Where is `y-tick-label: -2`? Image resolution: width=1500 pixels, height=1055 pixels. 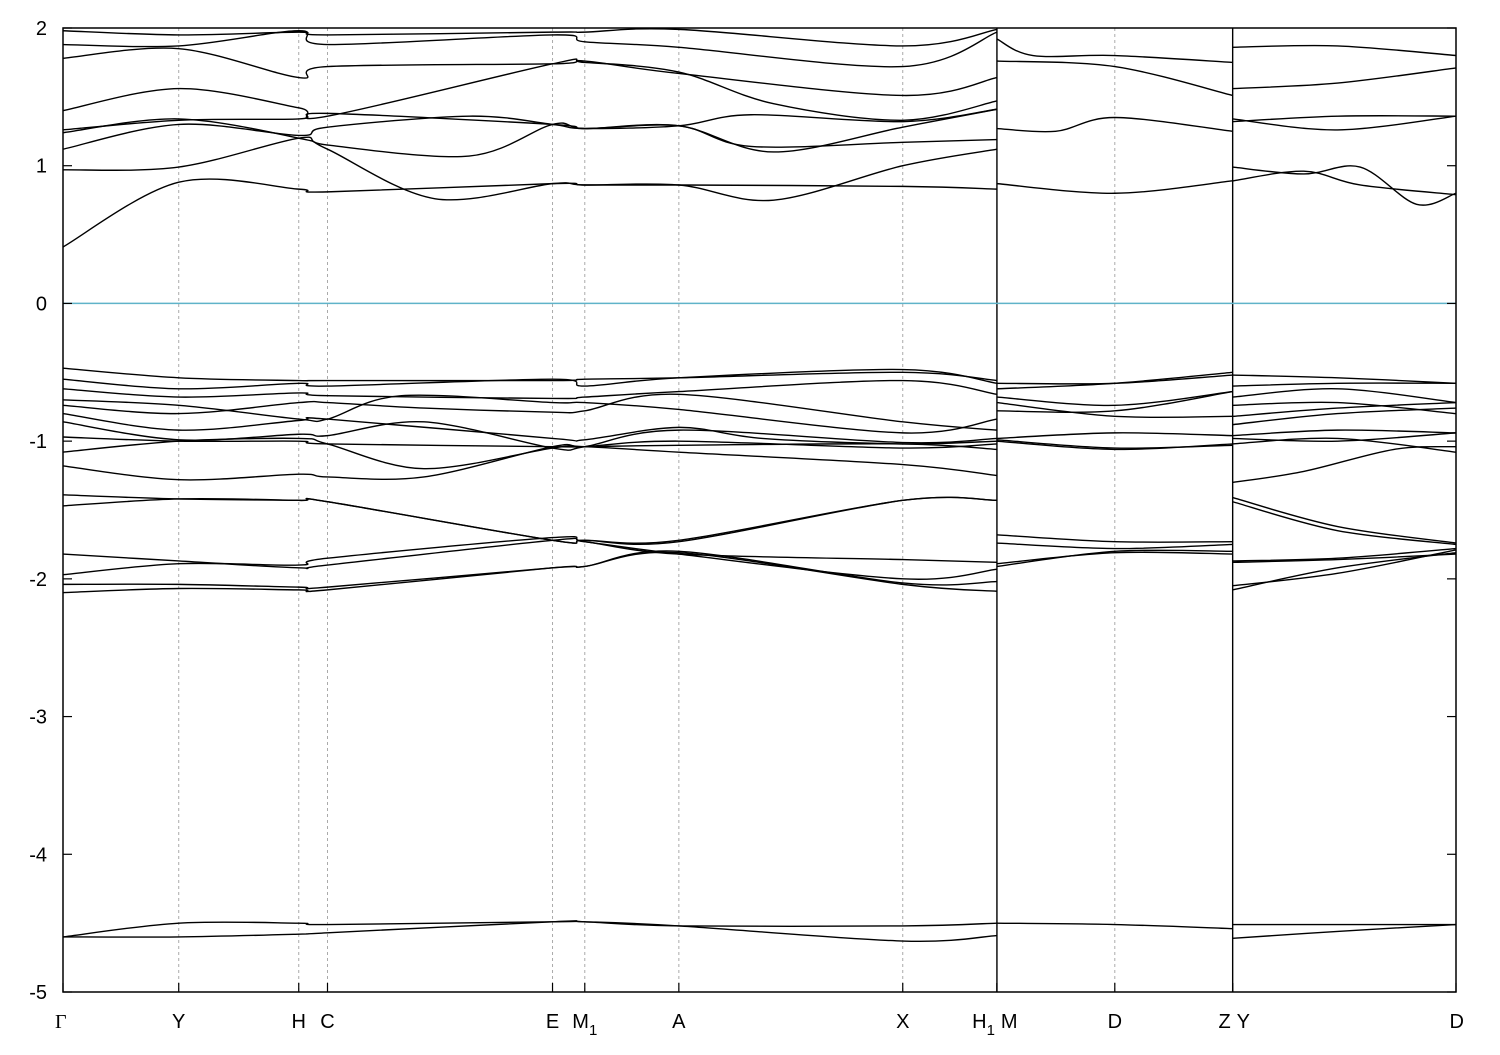 y-tick-label: -2 is located at coordinates (38, 580).